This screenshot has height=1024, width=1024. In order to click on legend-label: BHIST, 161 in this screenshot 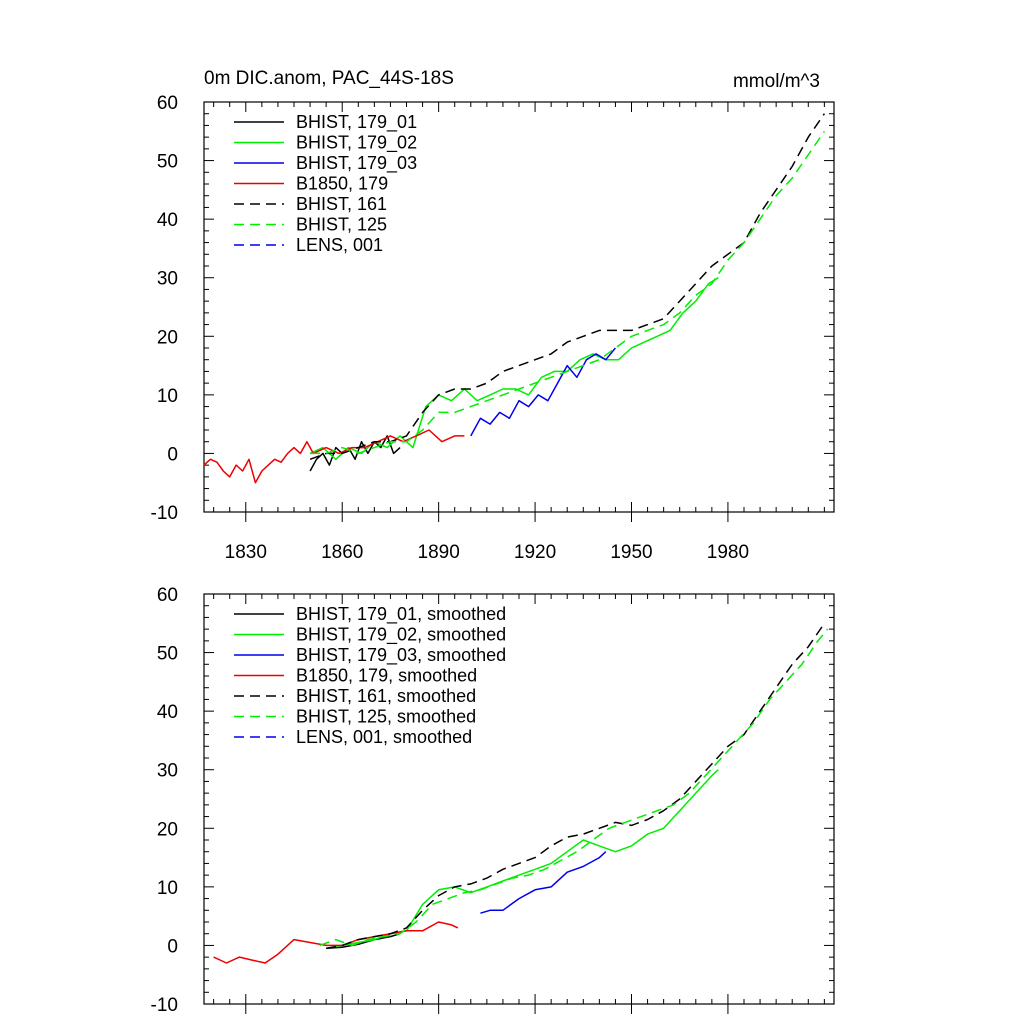, I will do `click(341, 204)`.